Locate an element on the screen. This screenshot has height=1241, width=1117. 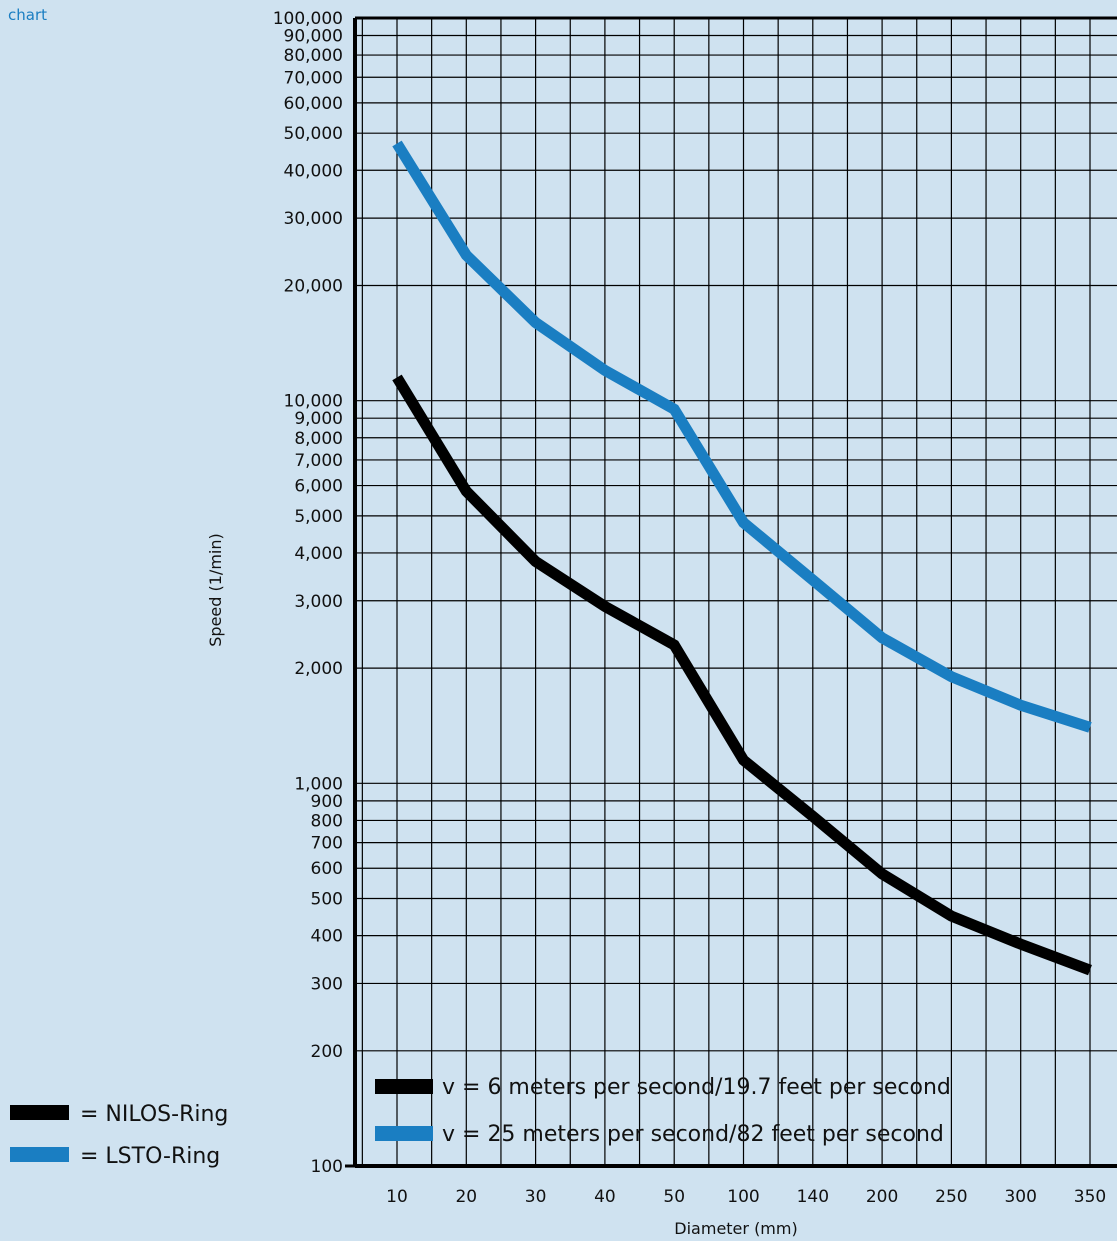
x-tick-label: 30 is located at coordinates (536, 1197).